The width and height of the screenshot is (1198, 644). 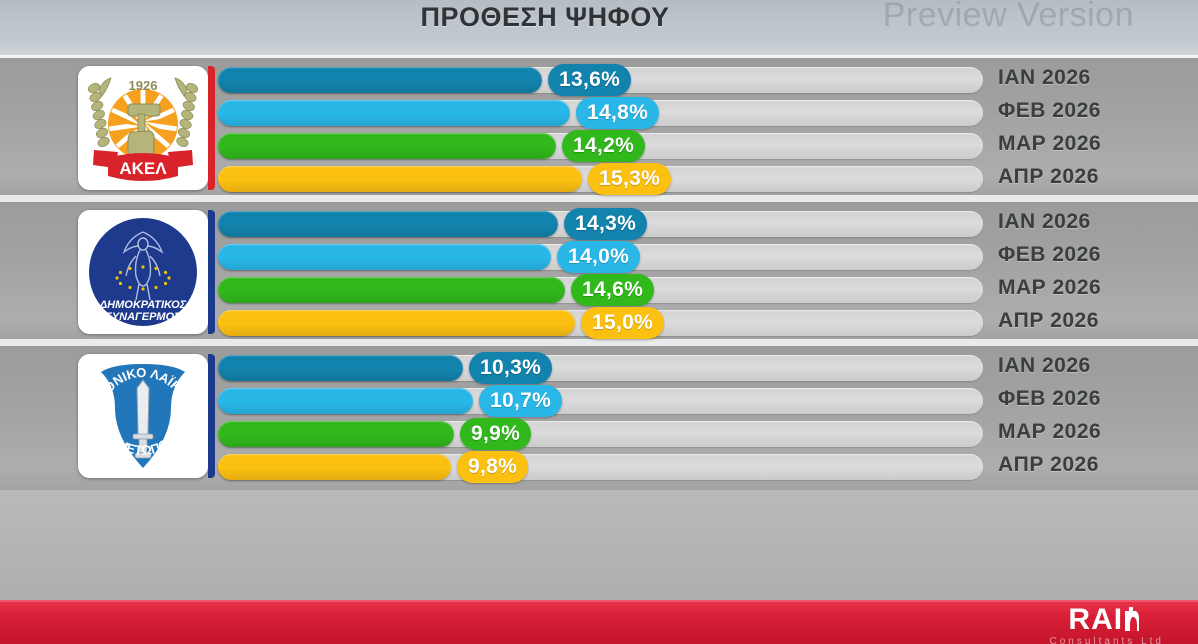 I want to click on value-label: 10,7%, so click(x=521, y=401).